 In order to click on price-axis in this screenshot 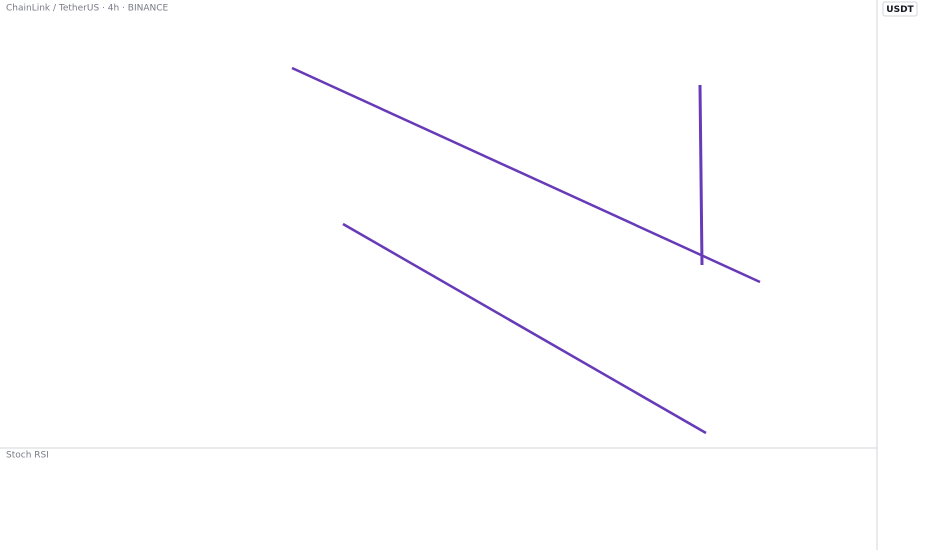, I will do `click(904, 275)`.